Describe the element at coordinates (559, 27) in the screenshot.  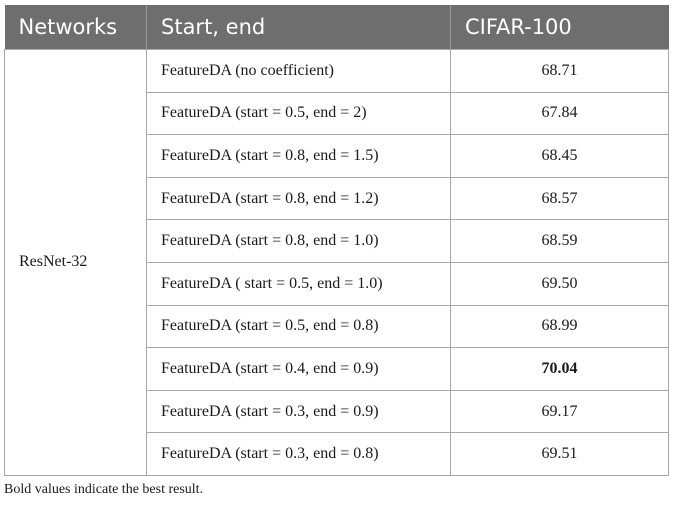
I see `header-cifar-100: CIFAR-100` at that location.